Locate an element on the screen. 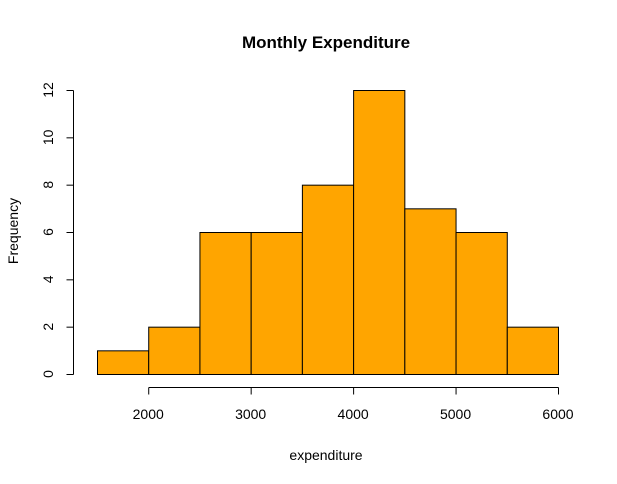 The width and height of the screenshot is (617, 484). y-ticks: 0 2 4 6 8 10 12 is located at coordinates (57, 230).